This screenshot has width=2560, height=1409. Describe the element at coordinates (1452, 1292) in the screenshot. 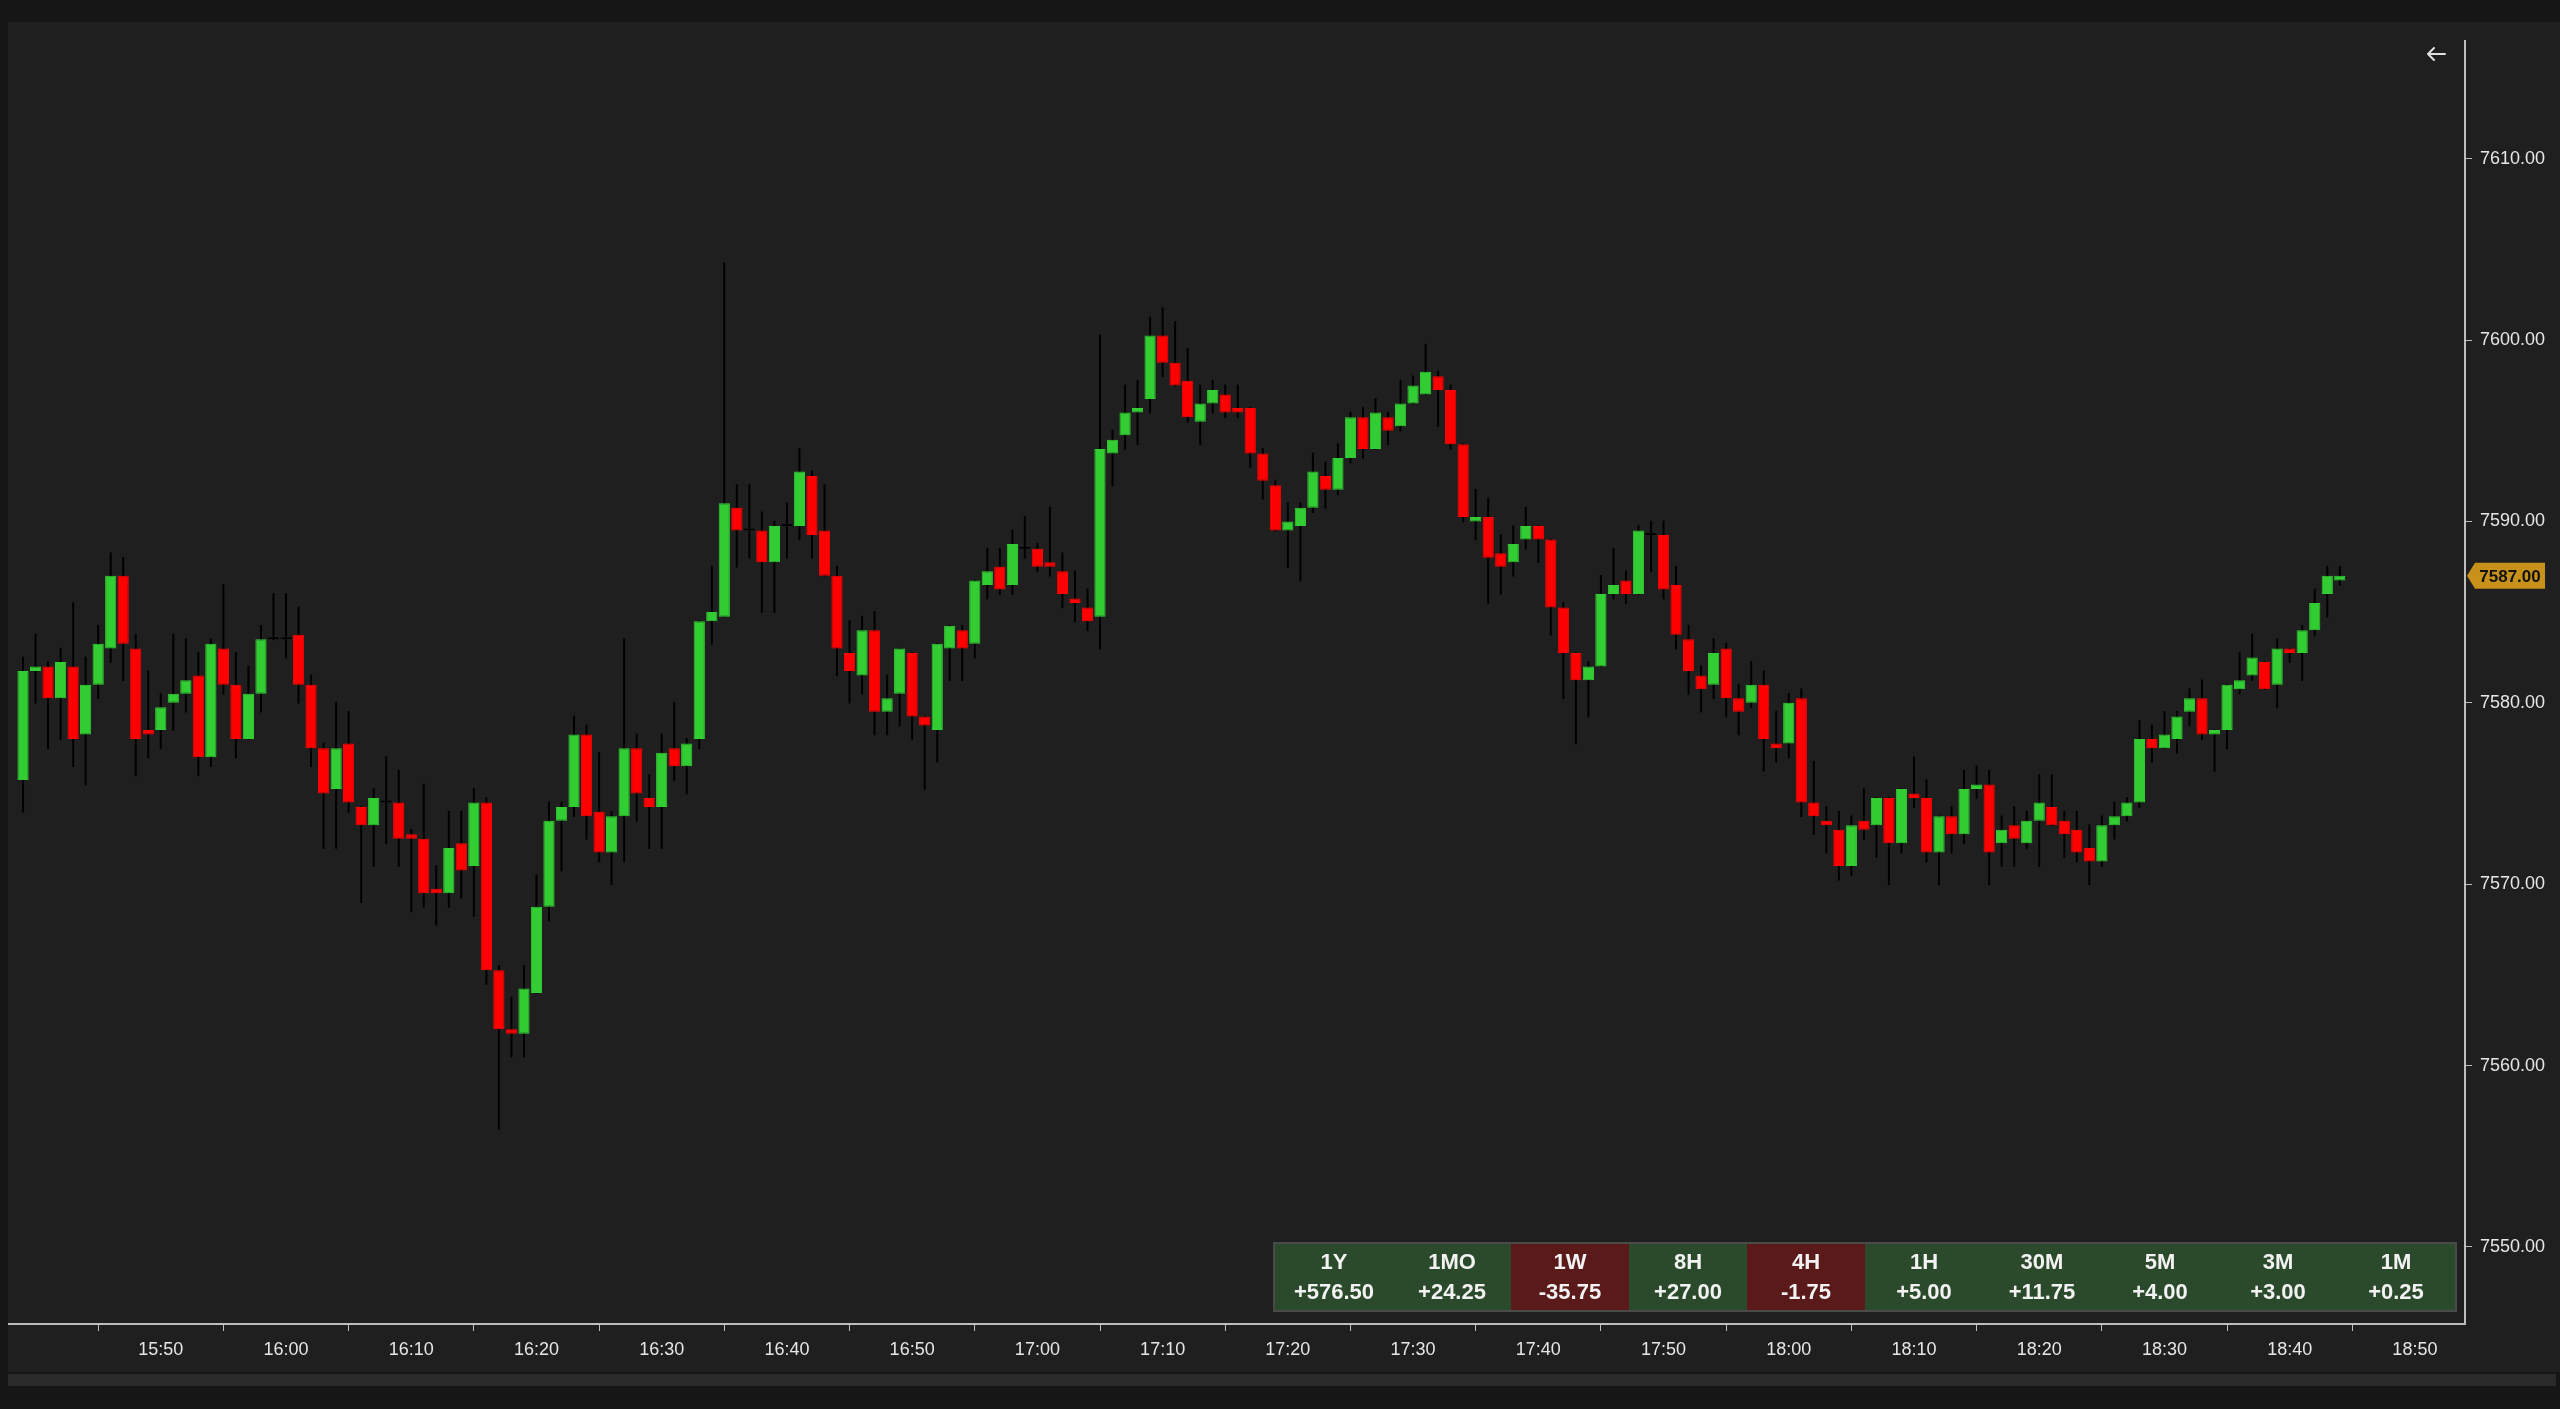

I see `annotation: +24.25` at that location.